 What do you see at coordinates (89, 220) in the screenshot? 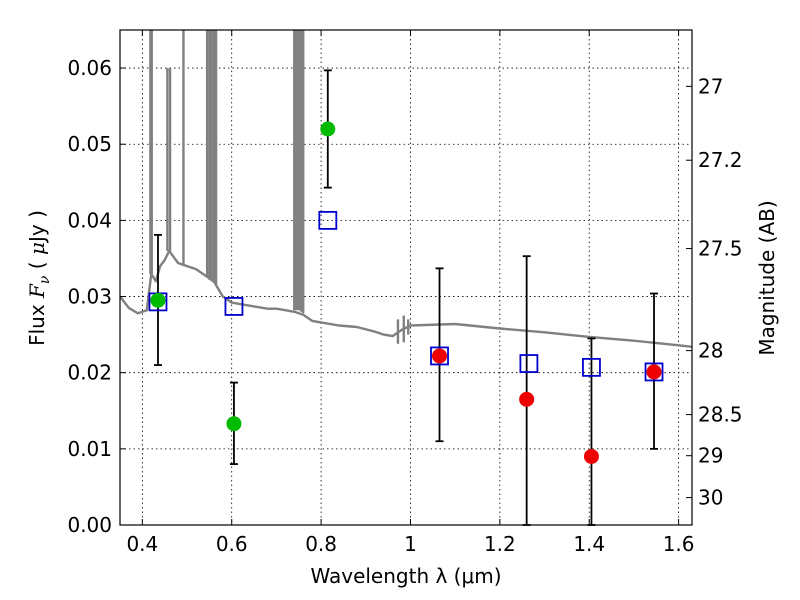
I see `y-tick-label: 0.04` at bounding box center [89, 220].